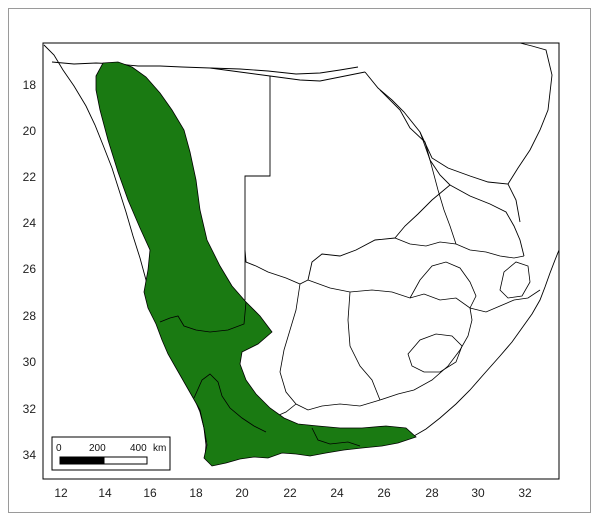 This screenshot has width=600, height=521. I want to click on x-tick-label: 26, so click(384, 493).